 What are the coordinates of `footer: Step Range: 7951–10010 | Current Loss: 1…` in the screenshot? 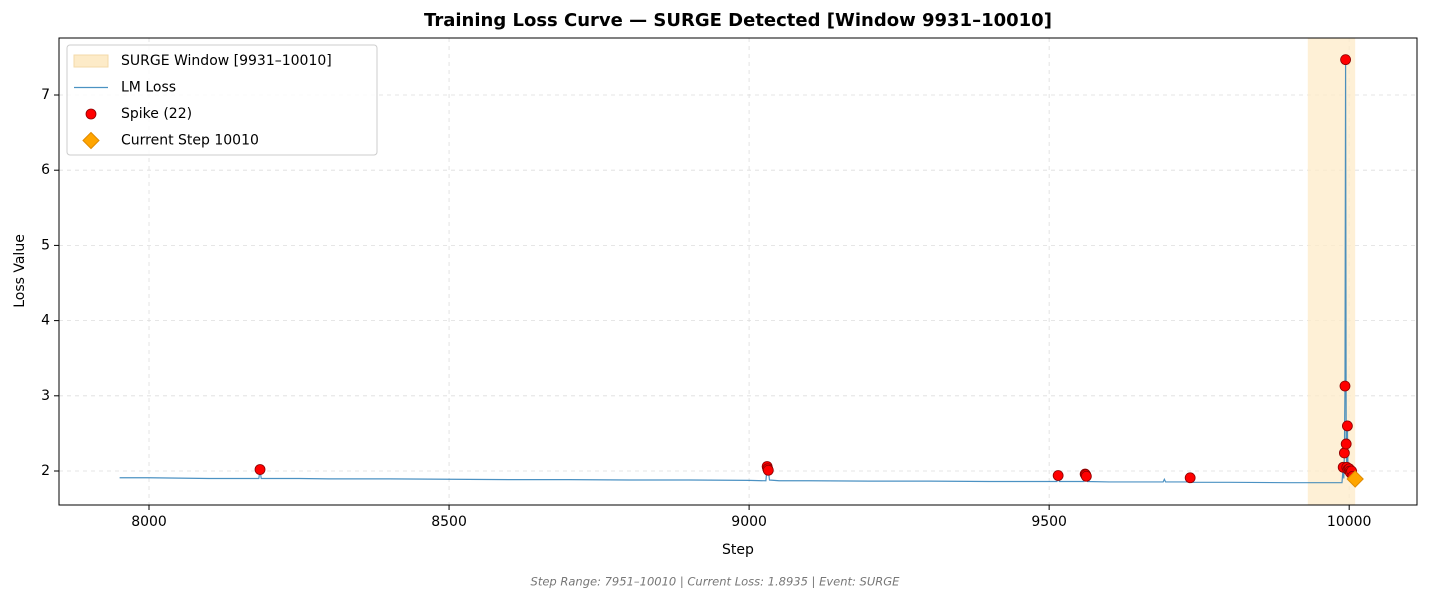 It's located at (716, 582).